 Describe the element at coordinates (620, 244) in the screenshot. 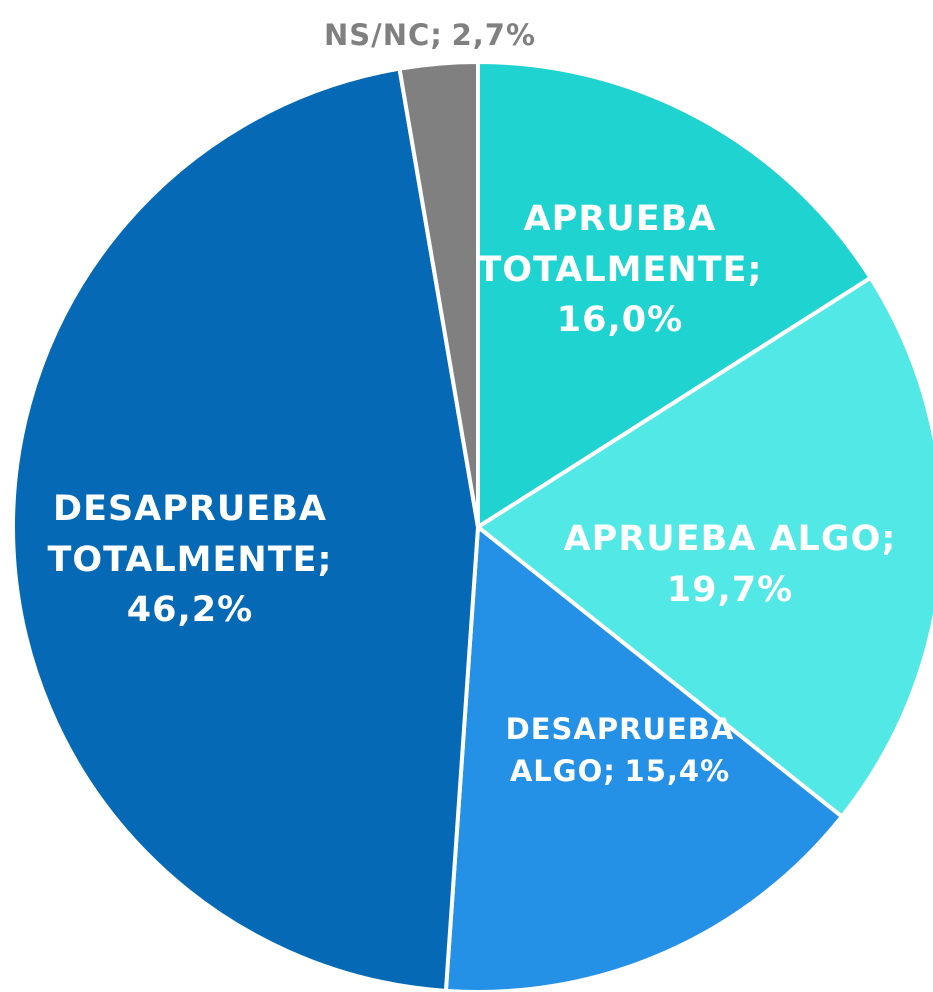

I see `category-label: APRUEBA TOTALMENTE;` at that location.